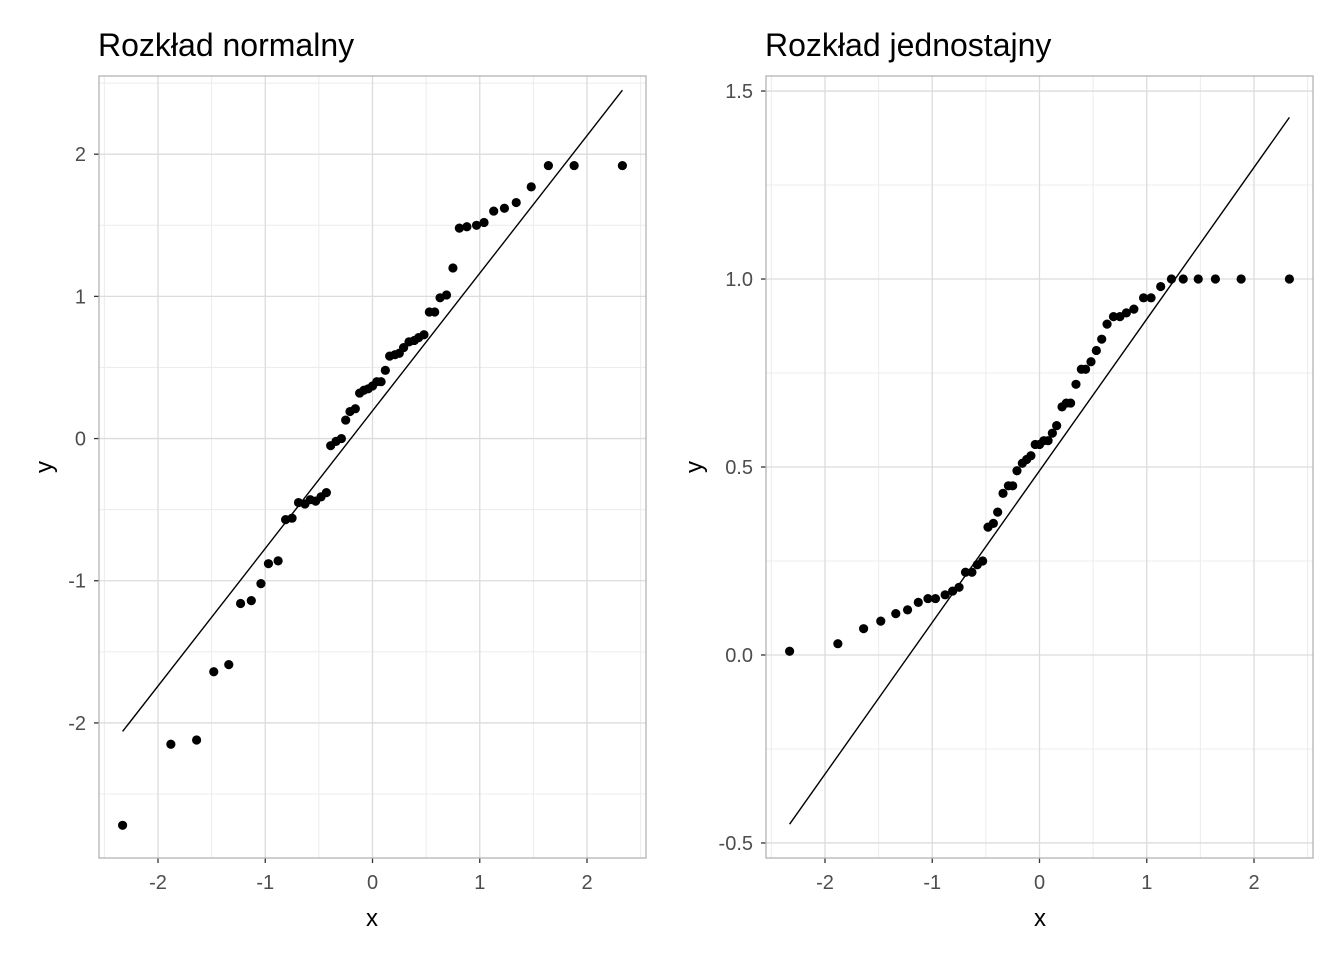 Image resolution: width=1344 pixels, height=960 pixels. Describe the element at coordinates (739, 280) in the screenshot. I see `y-tick-label: 1.0` at that location.